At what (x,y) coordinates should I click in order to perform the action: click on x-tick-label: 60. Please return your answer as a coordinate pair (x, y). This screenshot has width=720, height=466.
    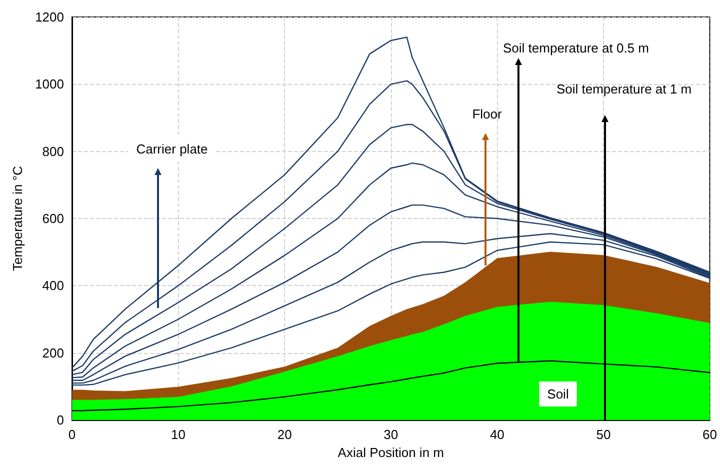
    Looking at the image, I should click on (710, 434).